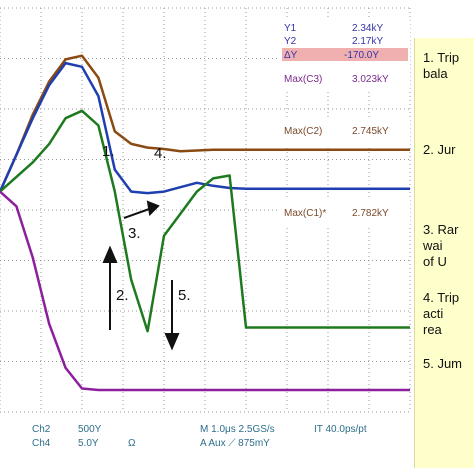 The height and width of the screenshot is (474, 474). Describe the element at coordinates (290, 41) in the screenshot. I see `readout-y2-label: Y2` at that location.